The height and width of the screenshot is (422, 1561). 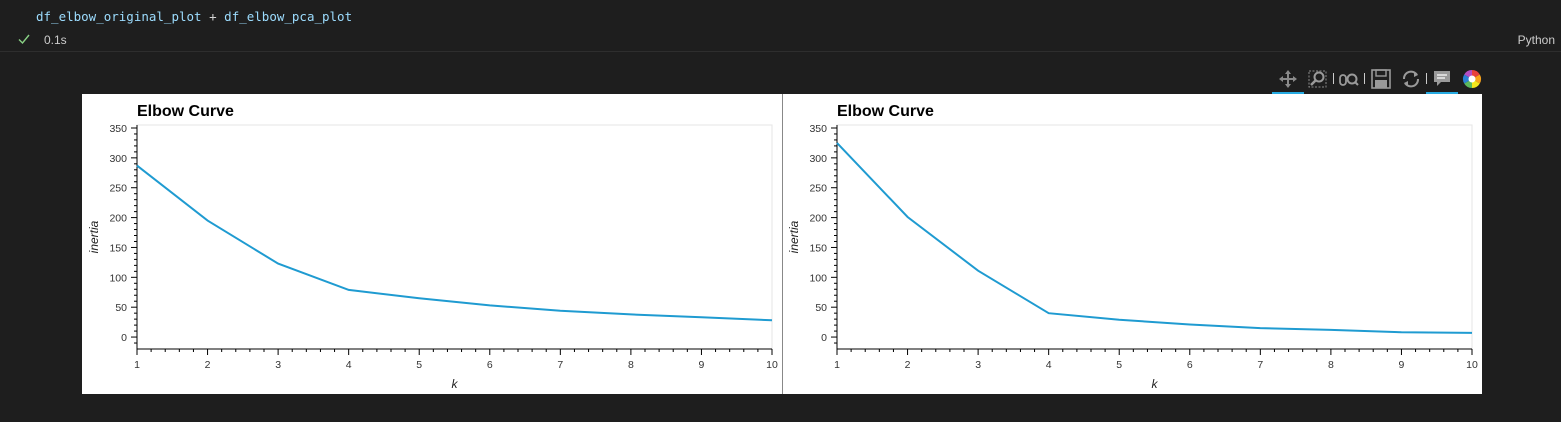 I want to click on save-icon, so click(x=1381, y=79).